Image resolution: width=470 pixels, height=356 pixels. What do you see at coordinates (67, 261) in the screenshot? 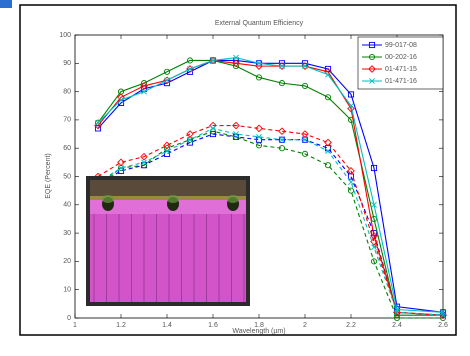
I see `y-tick-label: 20` at bounding box center [67, 261].